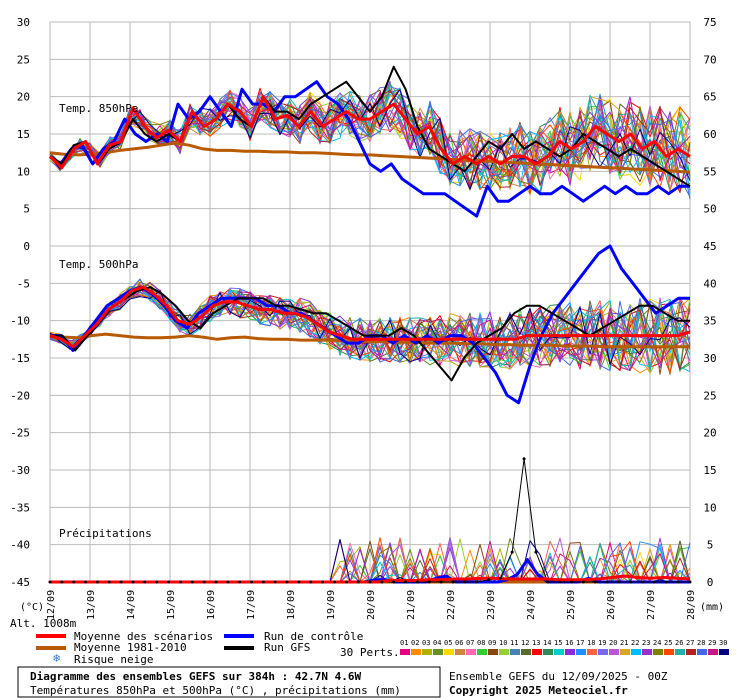 This screenshot has height=700, width=740. What do you see at coordinates (20, 395) in the screenshot?
I see `left-tick-label: -20` at bounding box center [20, 395].